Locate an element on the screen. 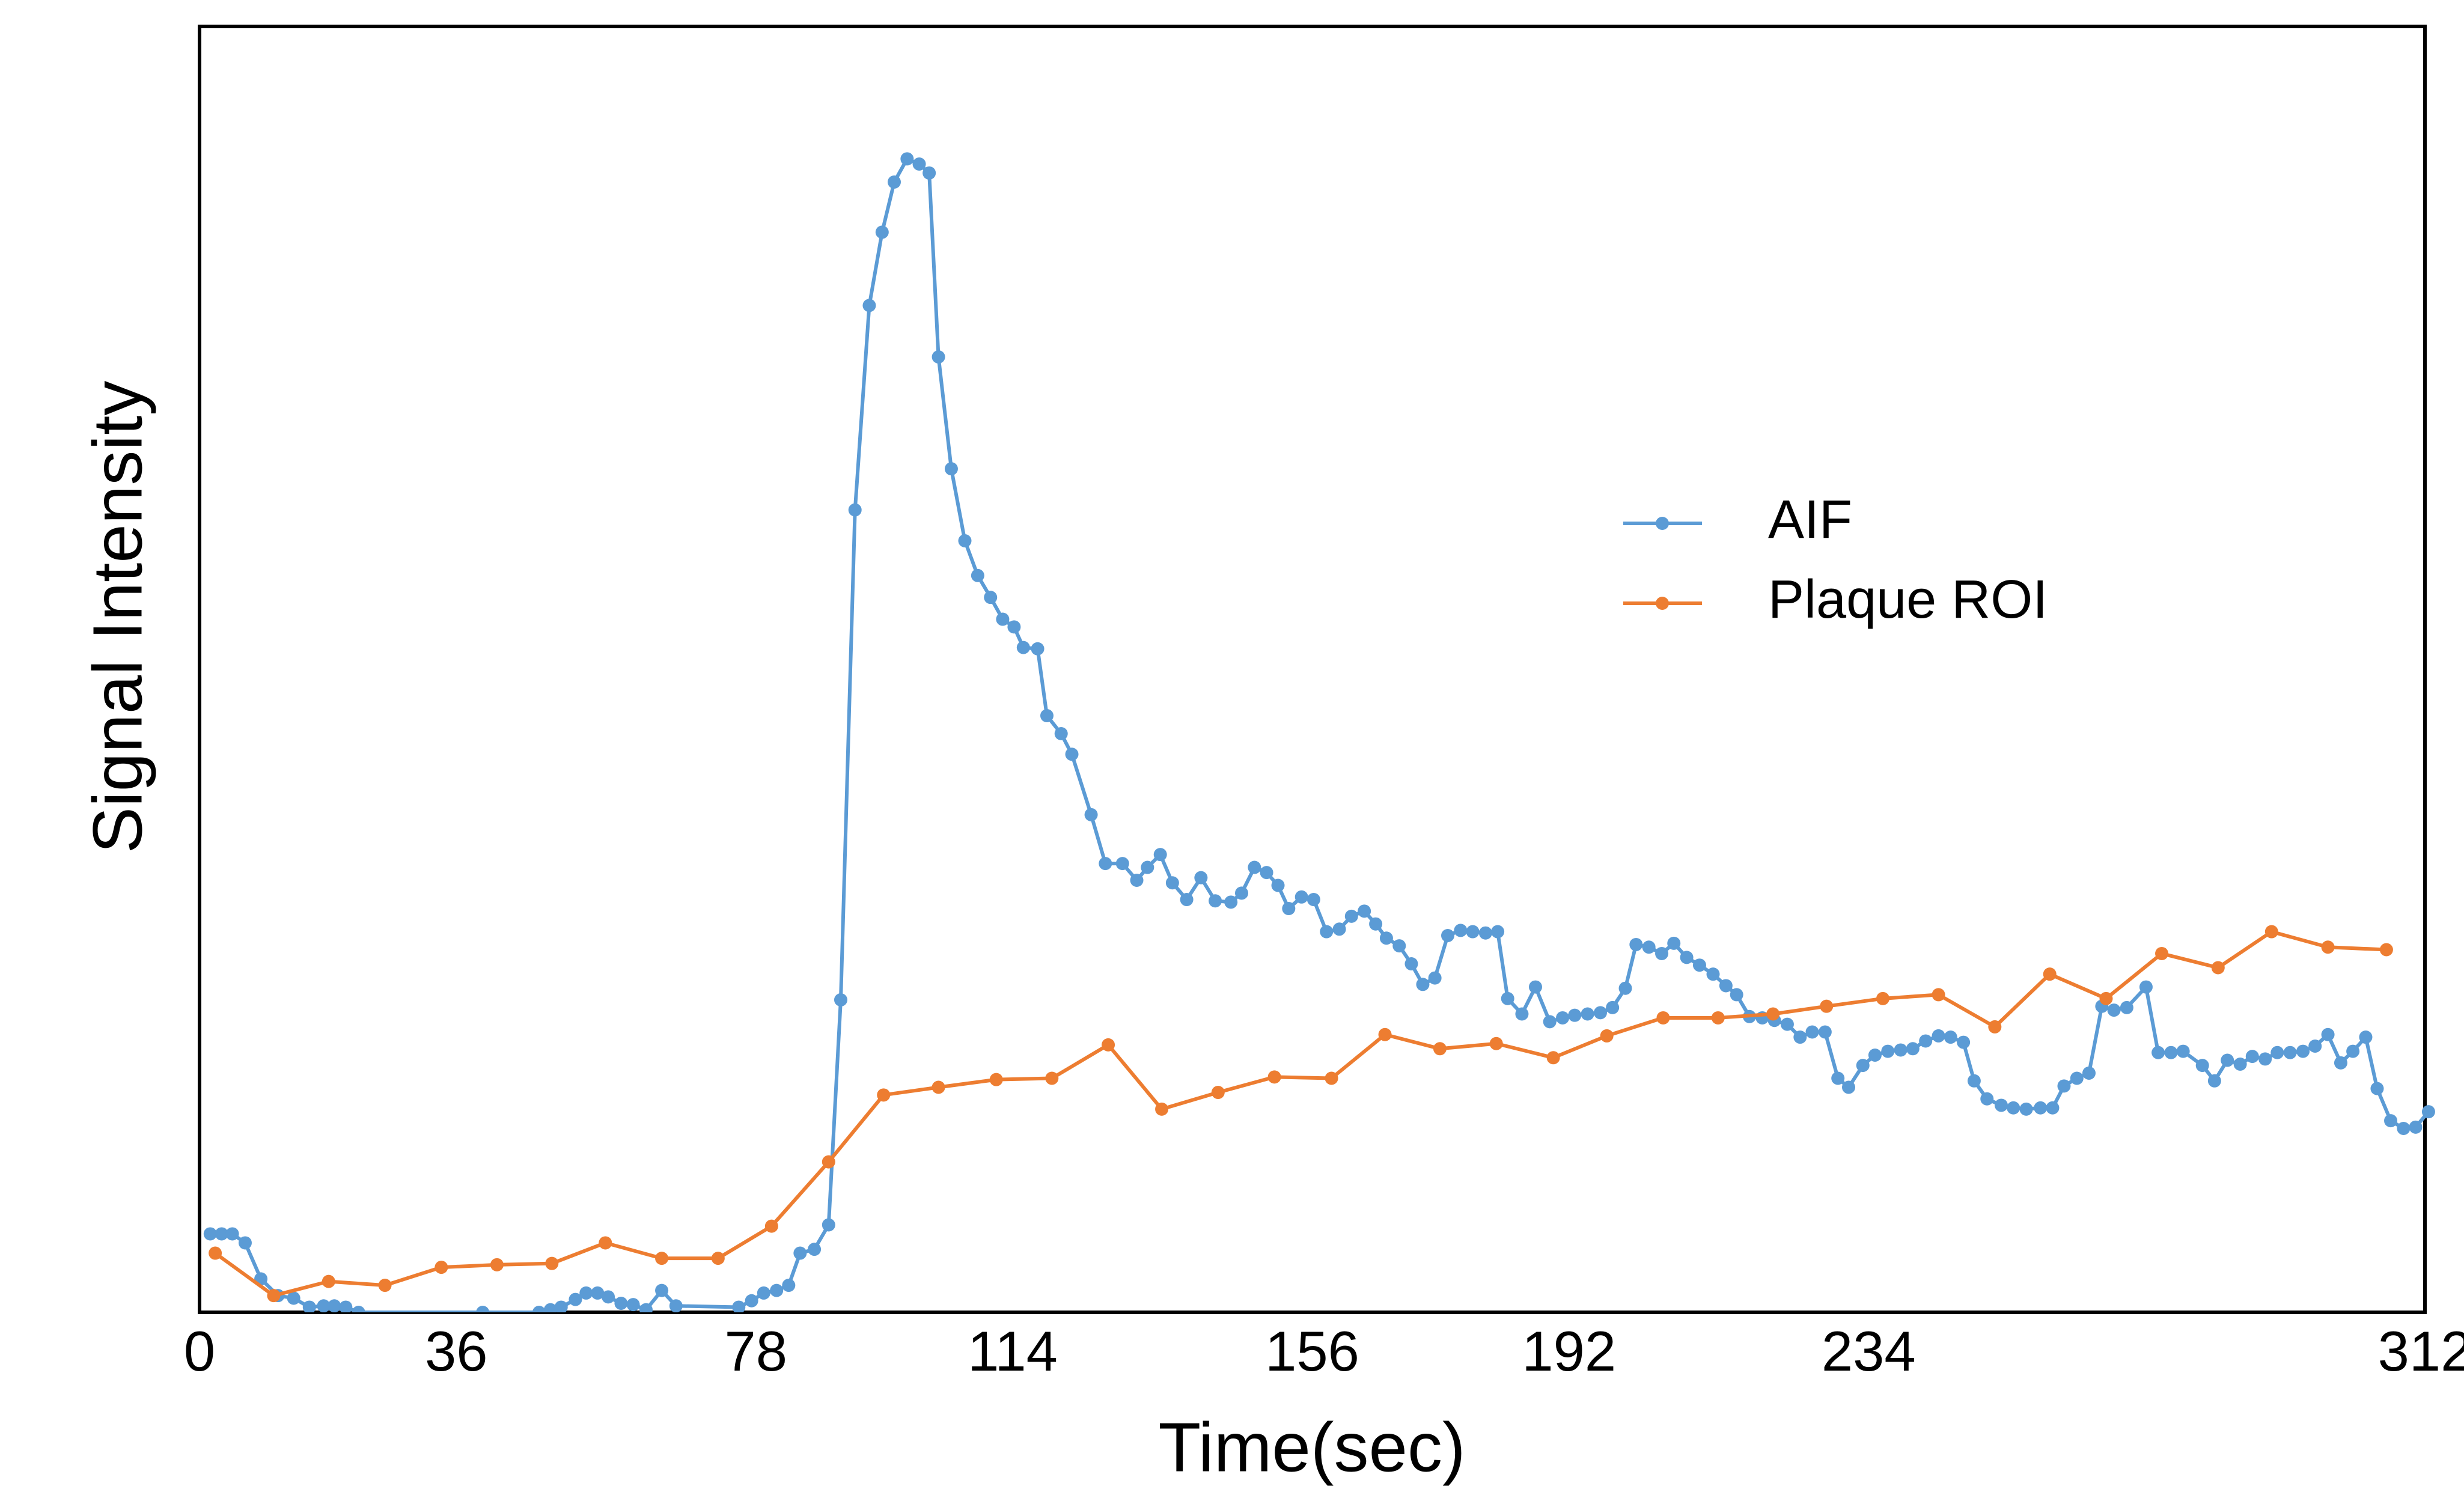 Image resolution: width=2464 pixels, height=1507 pixels. x-tick-label: 156 is located at coordinates (1312, 1351).